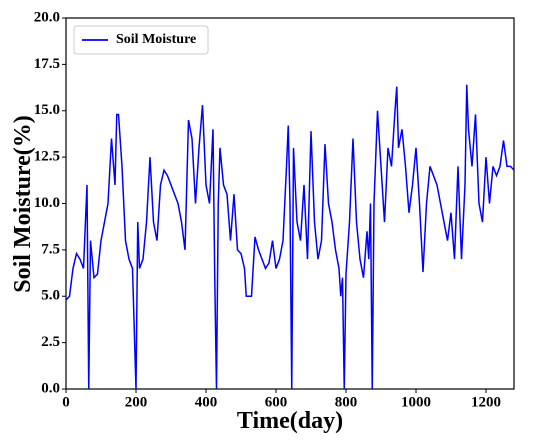 The width and height of the screenshot is (550, 443). I want to click on x-tick-label: 1200, so click(486, 402).